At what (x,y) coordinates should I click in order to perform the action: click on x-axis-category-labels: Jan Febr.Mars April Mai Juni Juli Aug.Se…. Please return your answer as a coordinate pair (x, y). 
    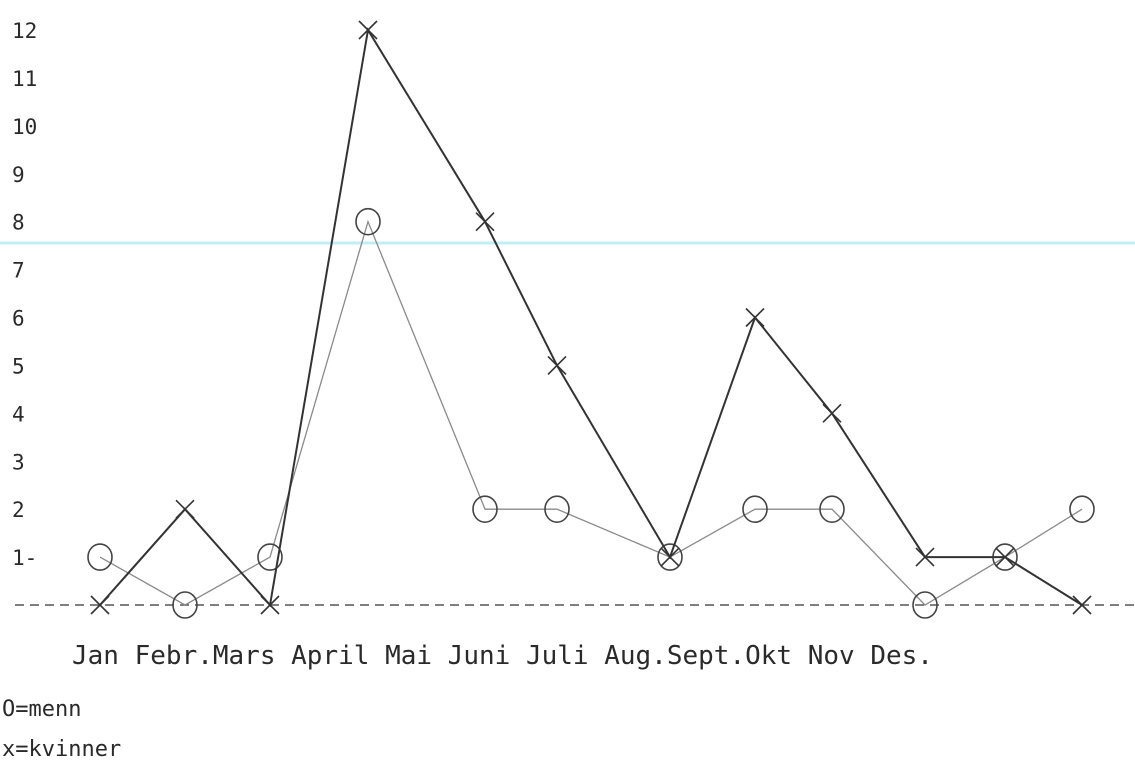
    Looking at the image, I should click on (502, 656).